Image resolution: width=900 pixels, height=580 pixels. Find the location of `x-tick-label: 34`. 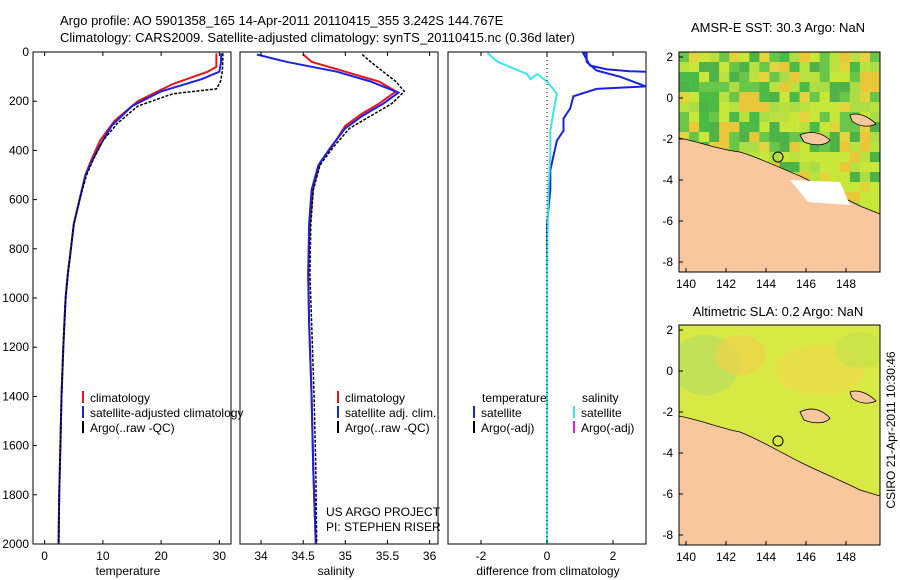

x-tick-label: 34 is located at coordinates (261, 556).